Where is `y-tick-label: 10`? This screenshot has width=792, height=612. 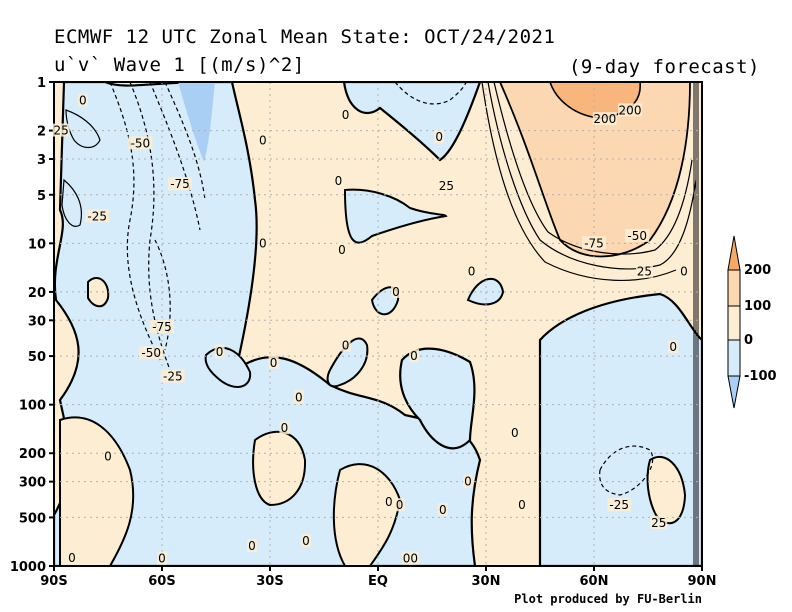 y-tick-label: 10 is located at coordinates (37, 244).